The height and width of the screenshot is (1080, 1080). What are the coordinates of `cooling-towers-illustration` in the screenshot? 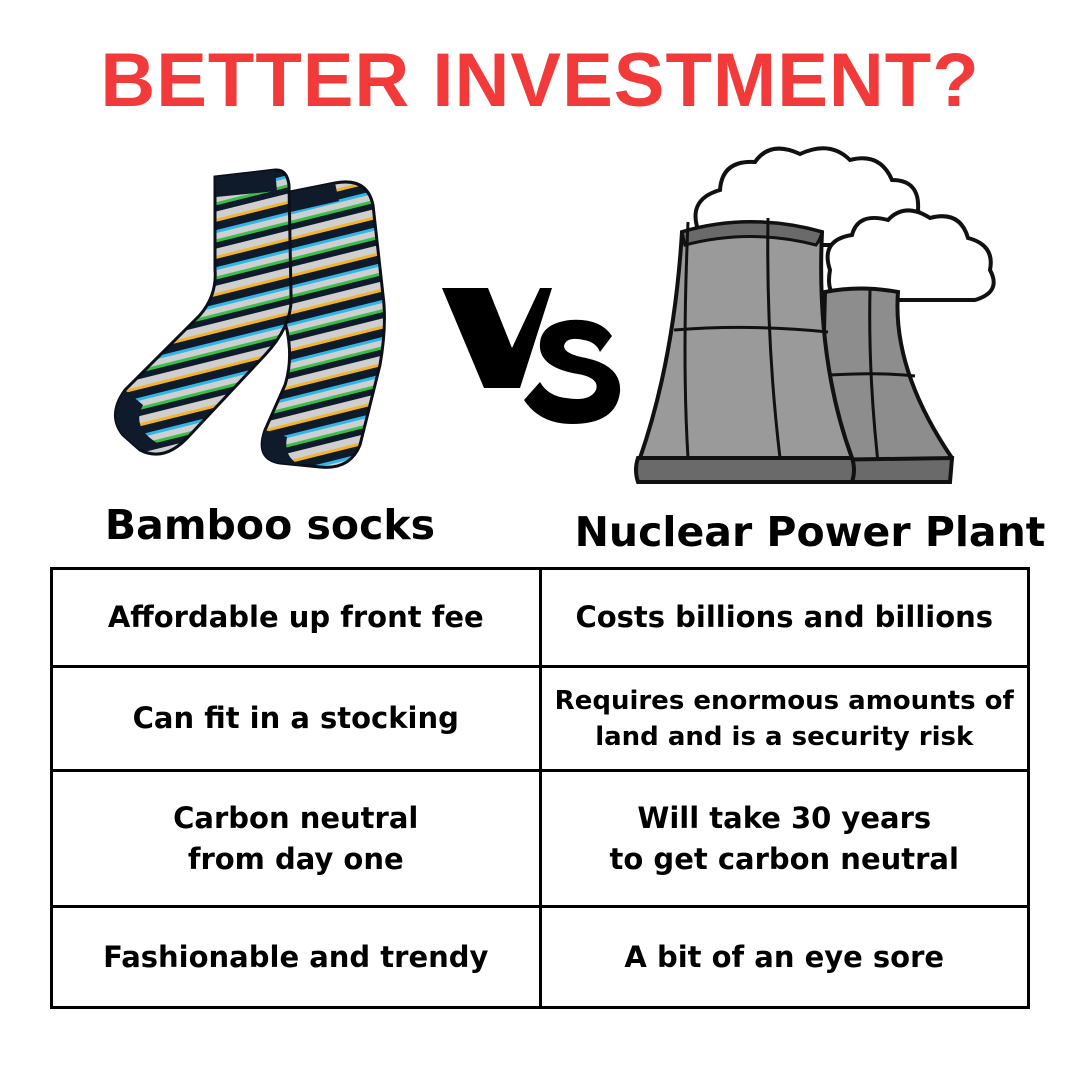 It's located at (815, 315).